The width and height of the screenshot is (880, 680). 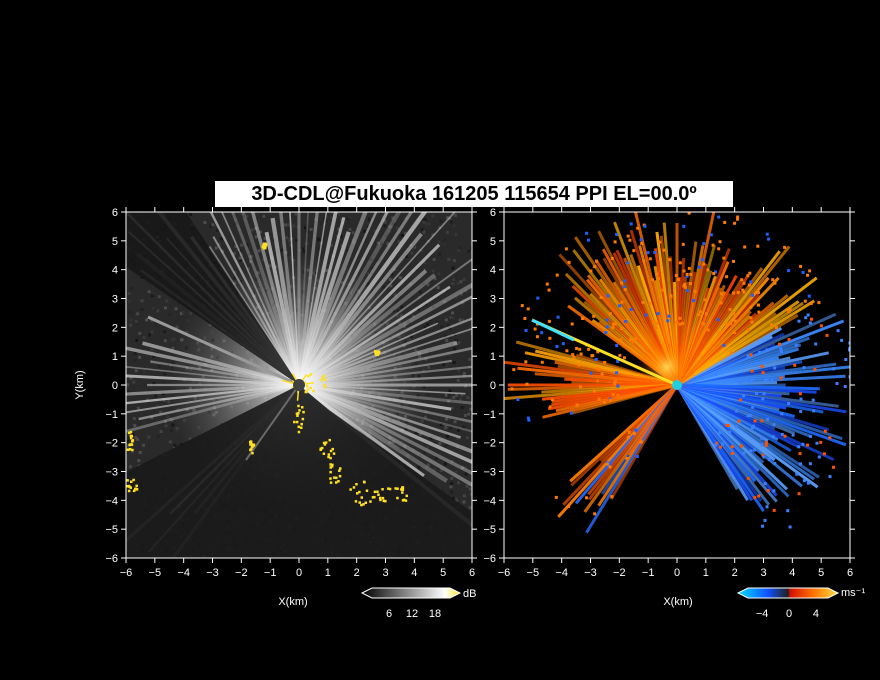 I want to click on velocity-colorbar-tick-label: 4, so click(x=816, y=614).